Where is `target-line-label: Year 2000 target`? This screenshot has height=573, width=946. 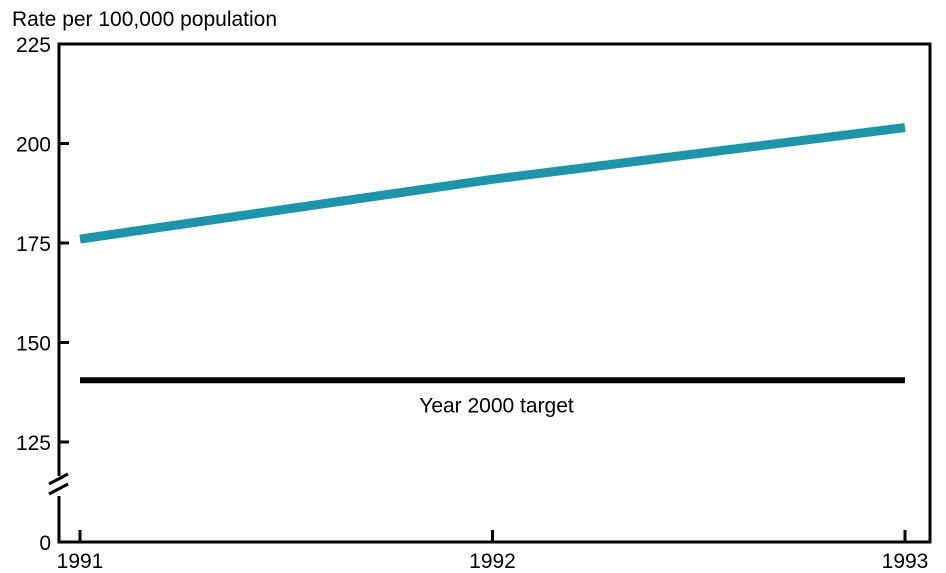
target-line-label: Year 2000 target is located at coordinates (496, 405).